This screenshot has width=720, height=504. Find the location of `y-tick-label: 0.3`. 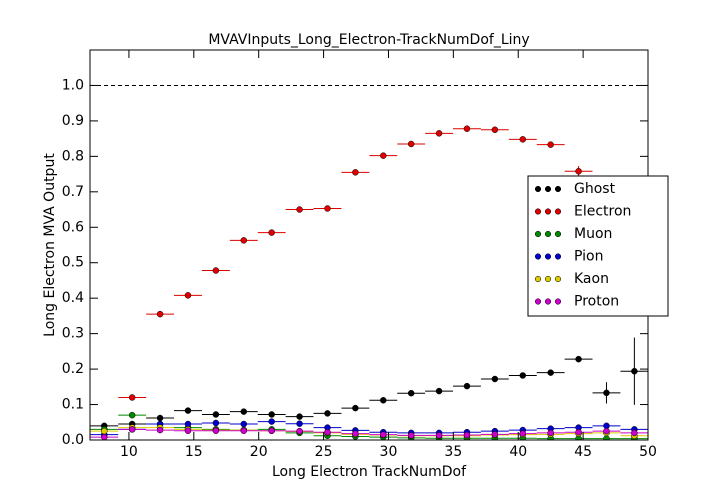

y-tick-label: 0.3 is located at coordinates (73, 334).